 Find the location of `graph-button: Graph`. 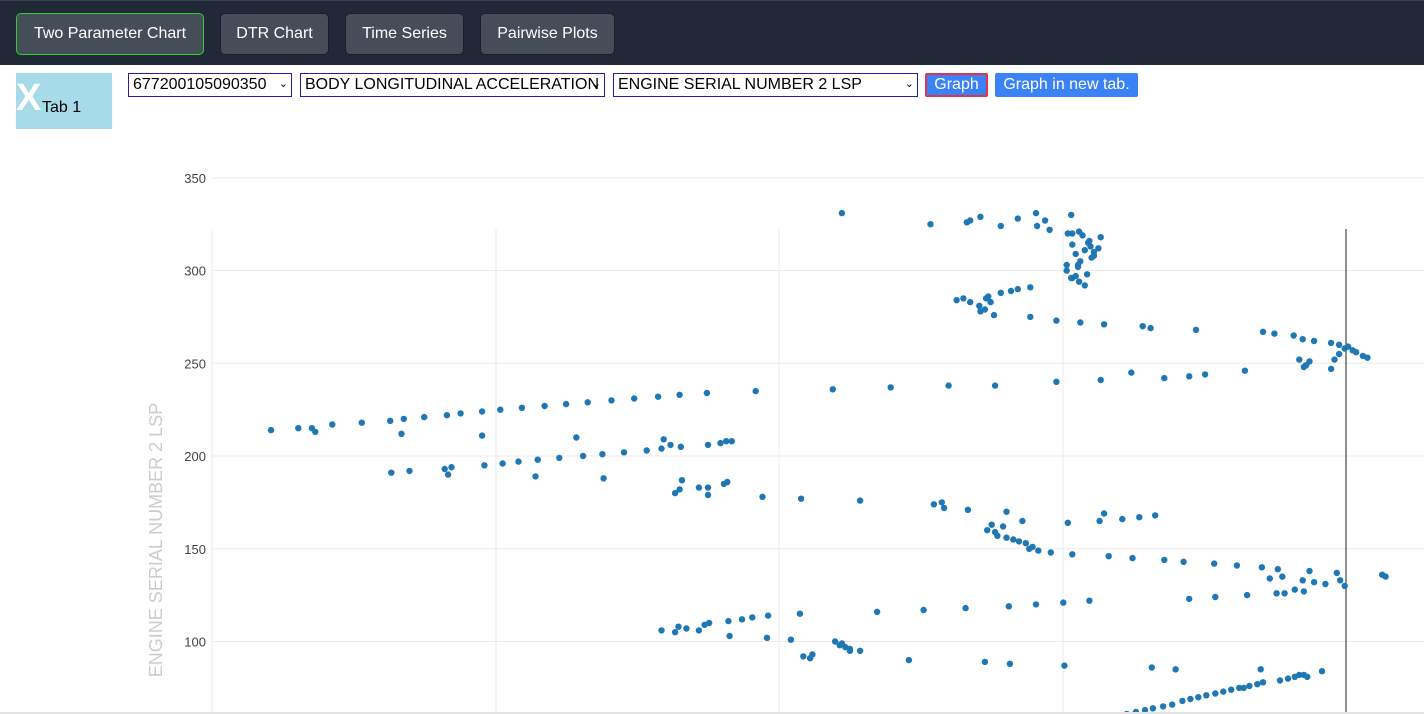

graph-button: Graph is located at coordinates (956, 85).